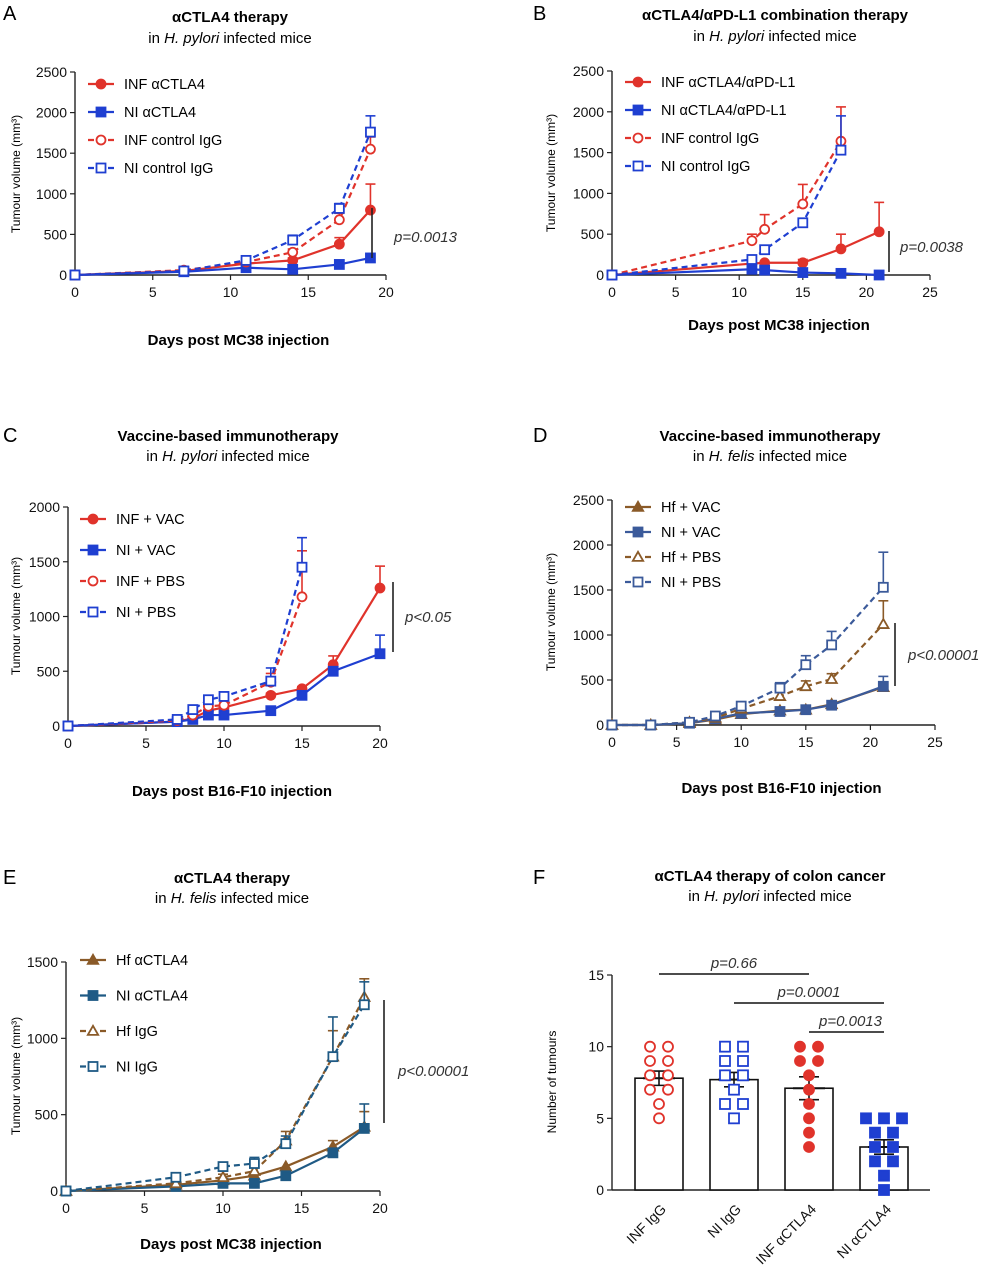  Describe the element at coordinates (731, 1140) in the screenshot. I see `bar-group-2: NI IgG` at that location.